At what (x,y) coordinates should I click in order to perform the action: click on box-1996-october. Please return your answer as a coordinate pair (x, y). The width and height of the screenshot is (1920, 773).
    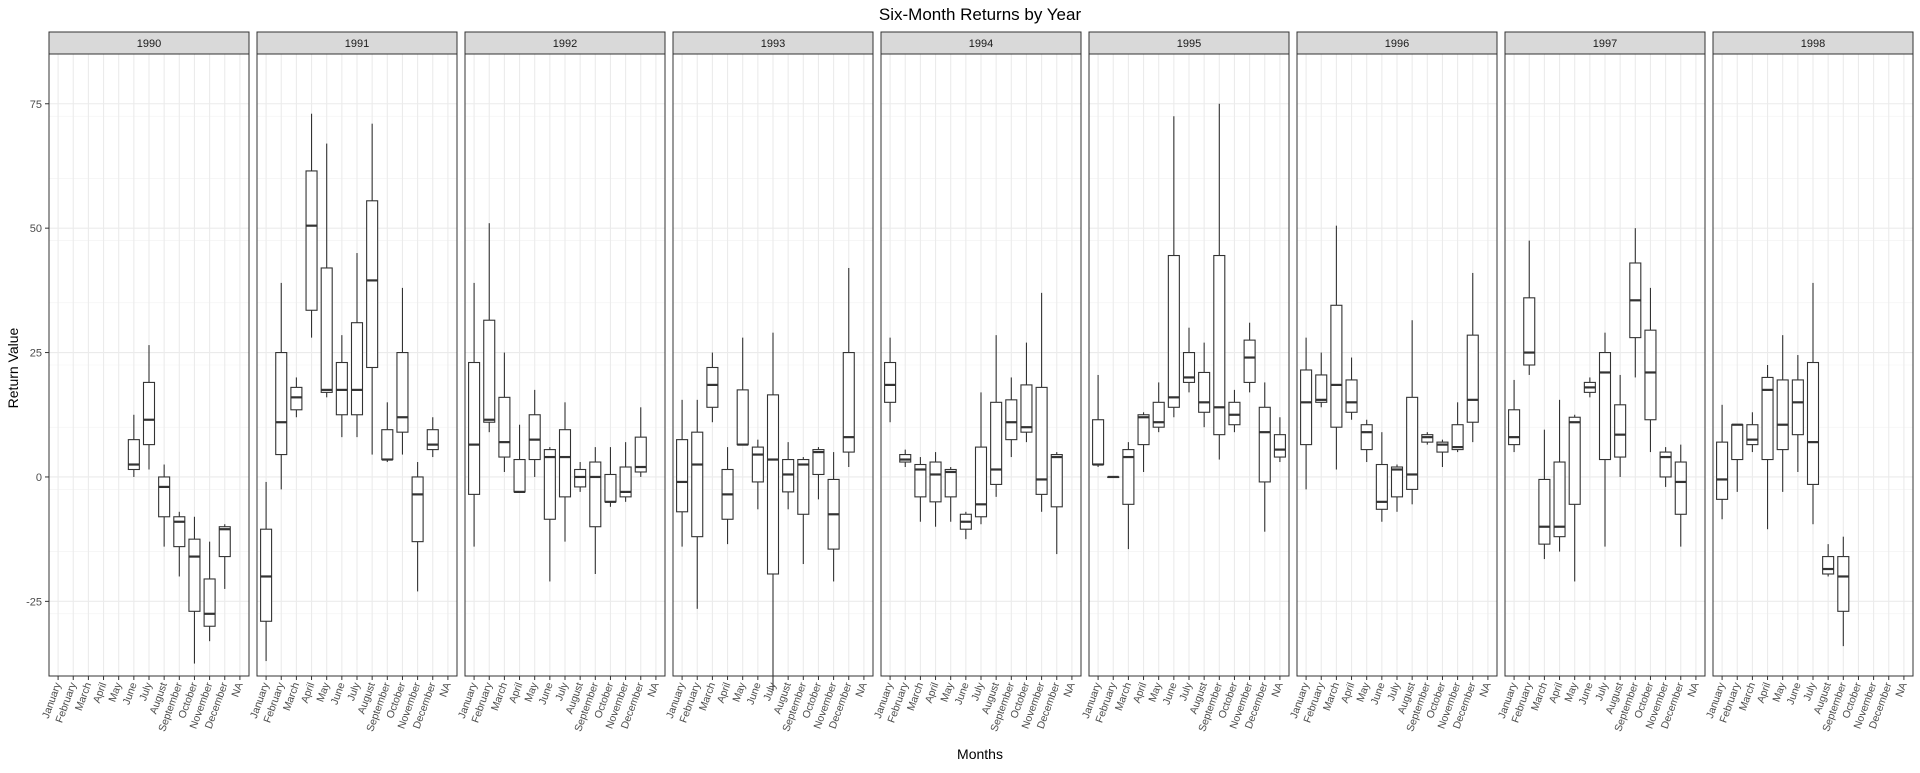
    Looking at the image, I should click on (1442, 453).